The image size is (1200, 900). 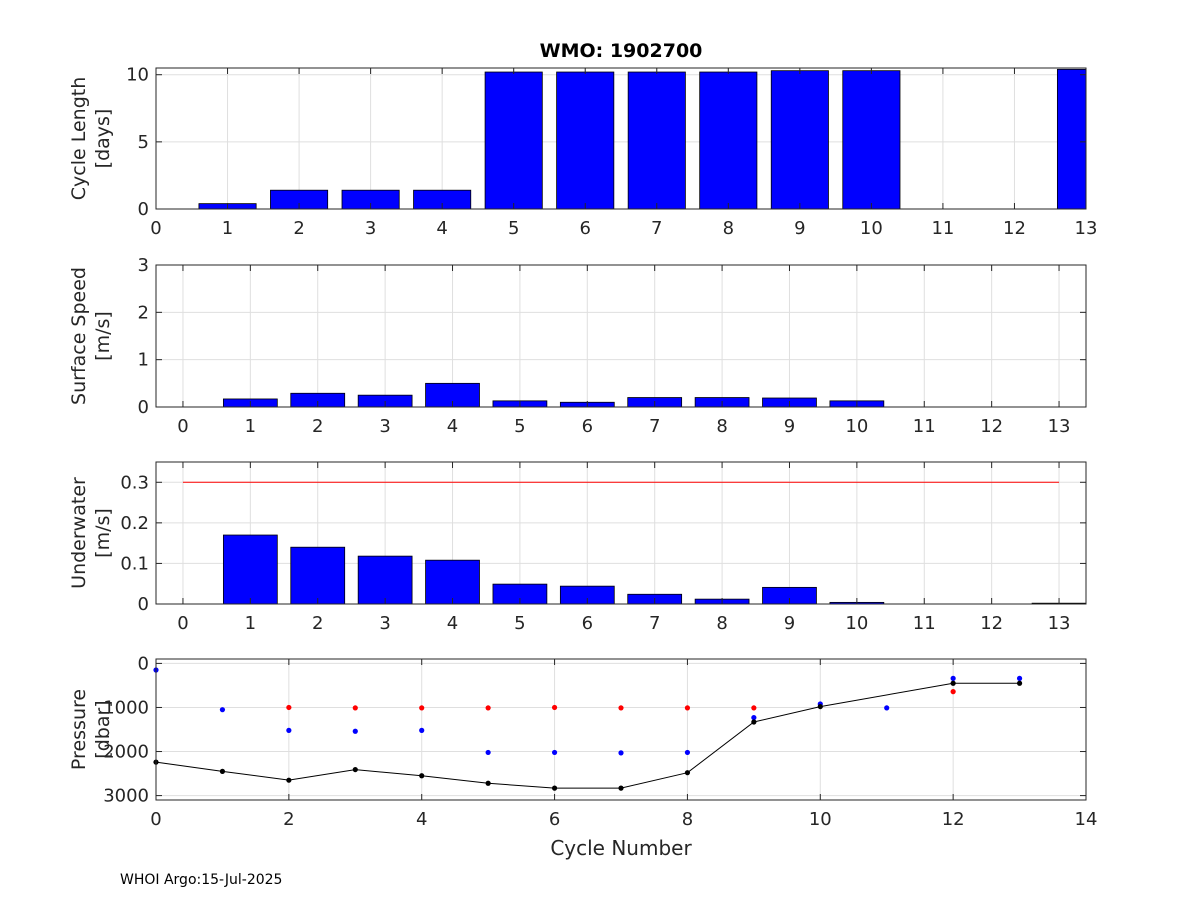 What do you see at coordinates (134, 523) in the screenshot?
I see `y-tick-label: 0.2` at bounding box center [134, 523].